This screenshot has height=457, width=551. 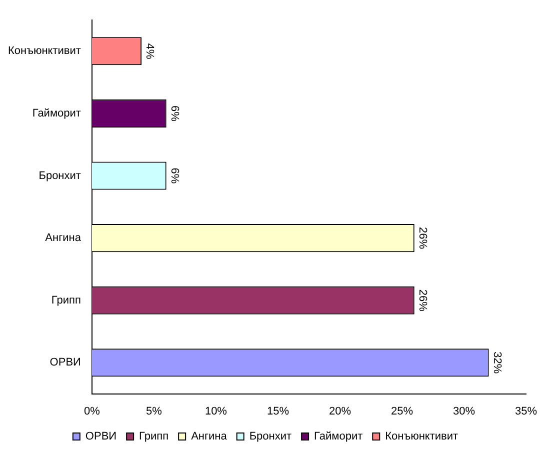 I want to click on legend-label: Ангина, so click(x=209, y=436).